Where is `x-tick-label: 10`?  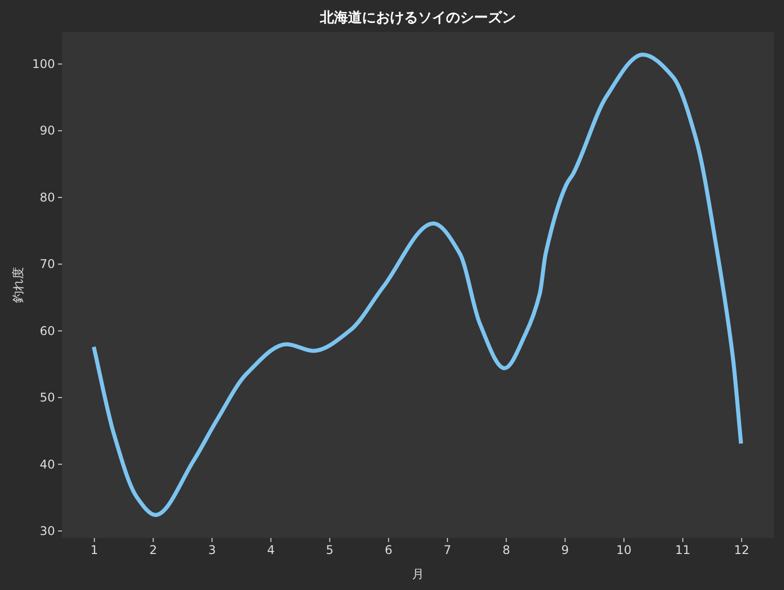 x-tick-label: 10 is located at coordinates (624, 550).